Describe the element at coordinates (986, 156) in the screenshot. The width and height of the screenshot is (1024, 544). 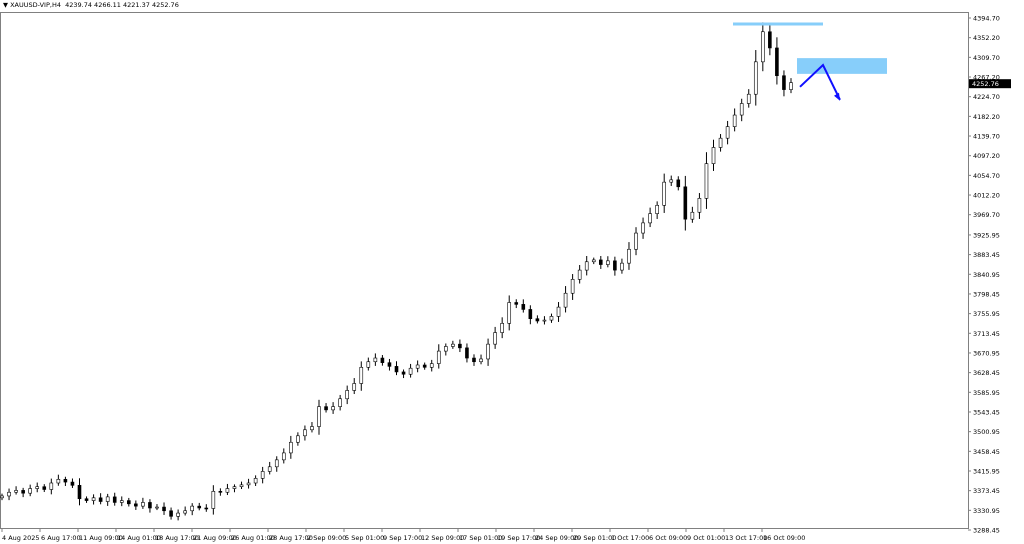
I see `y-tick-label: 4097.20` at that location.